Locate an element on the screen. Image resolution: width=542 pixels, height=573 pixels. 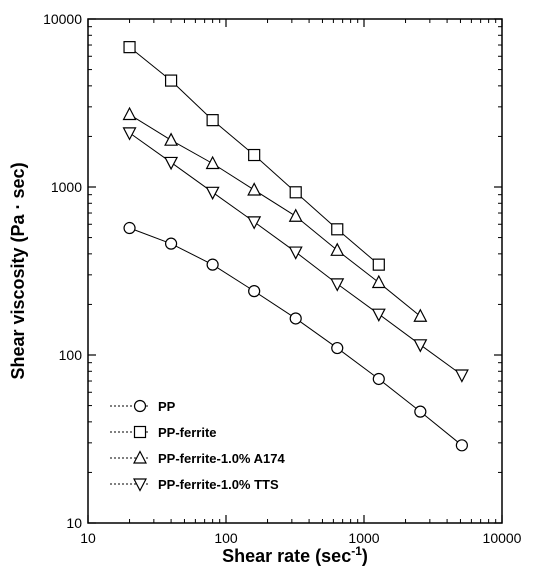
legend-label: PP-ferrite is located at coordinates (187, 432).